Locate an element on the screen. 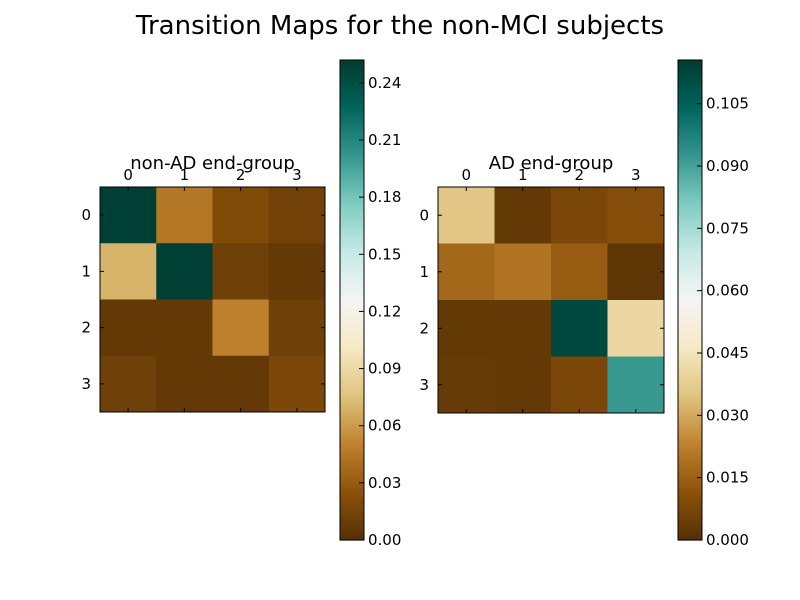 The height and width of the screenshot is (600, 800). y-tick-label-1-3: 3 is located at coordinates (424, 385).